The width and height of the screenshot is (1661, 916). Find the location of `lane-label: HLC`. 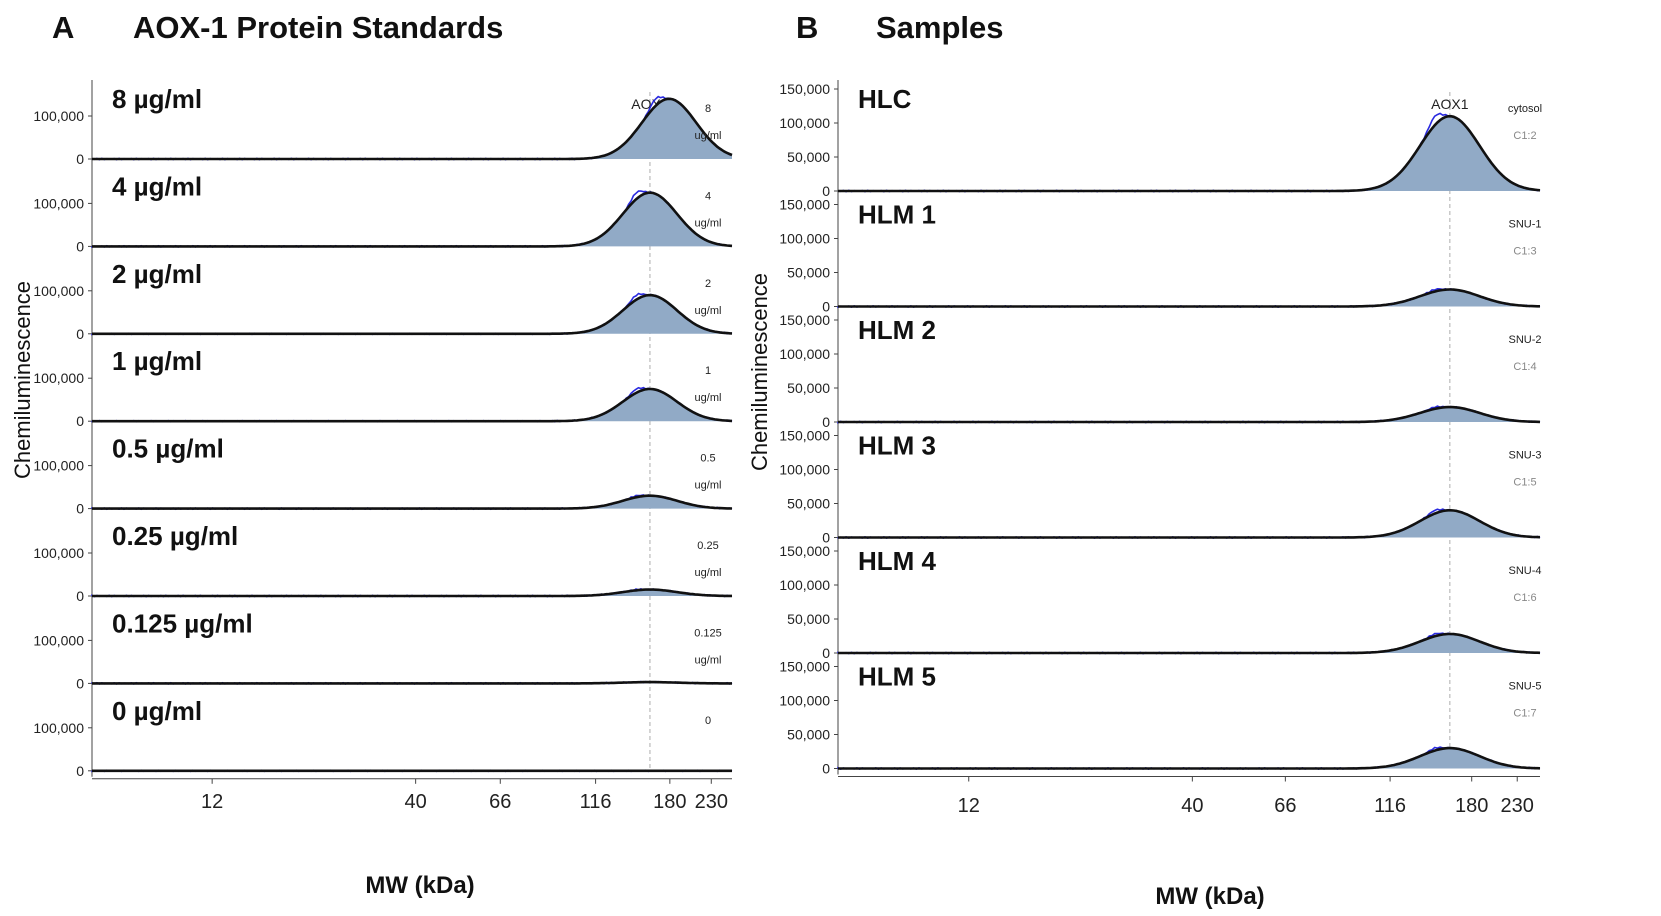

lane-label: HLC is located at coordinates (885, 99).